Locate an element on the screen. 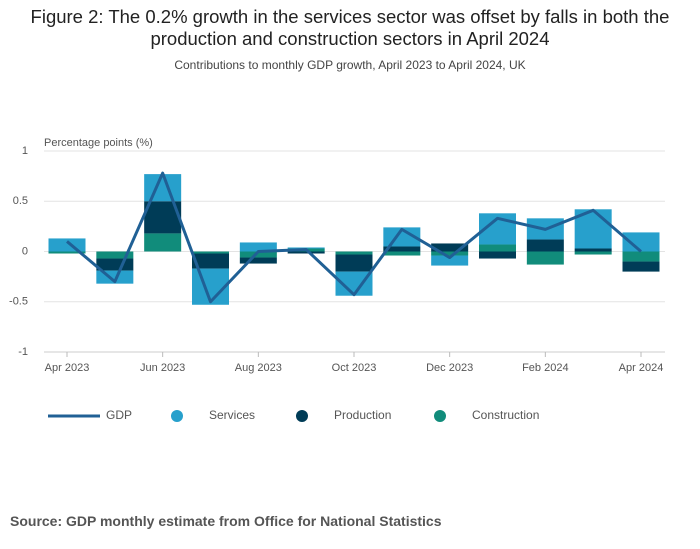  x-tick-label: Apr 2023 is located at coordinates (67, 368).